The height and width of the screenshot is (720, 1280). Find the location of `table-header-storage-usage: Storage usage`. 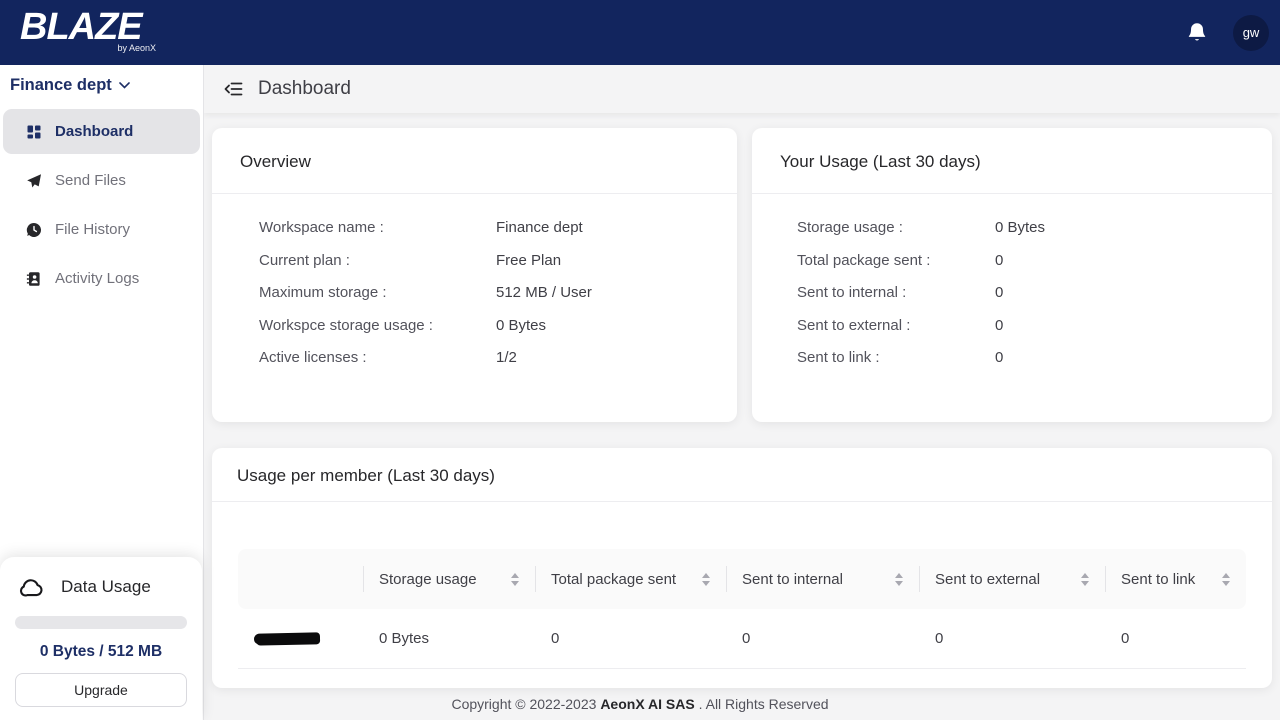

table-header-storage-usage: Storage usage is located at coordinates (449, 579).